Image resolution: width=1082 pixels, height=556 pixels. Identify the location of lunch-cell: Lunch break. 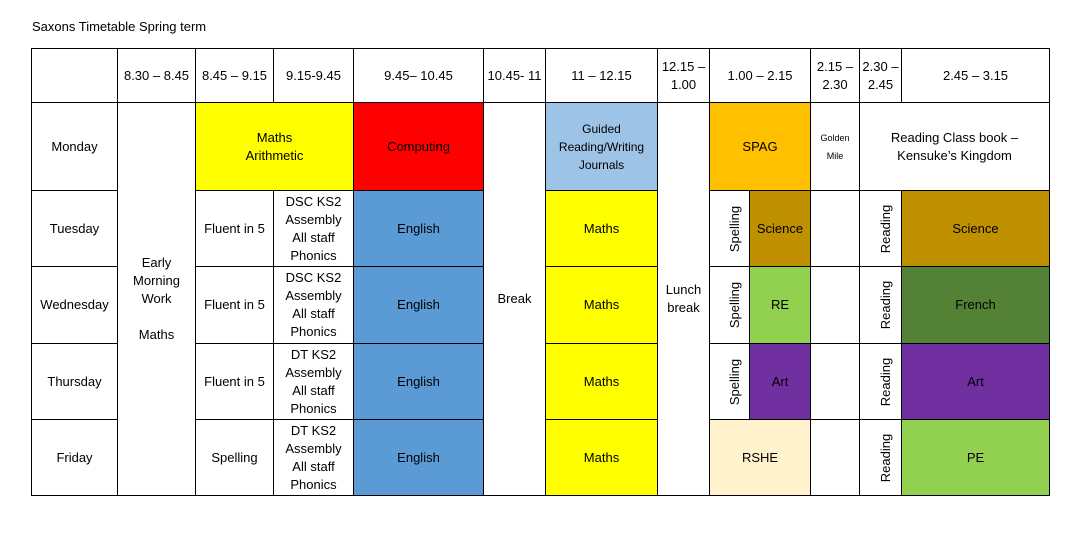
(683, 299).